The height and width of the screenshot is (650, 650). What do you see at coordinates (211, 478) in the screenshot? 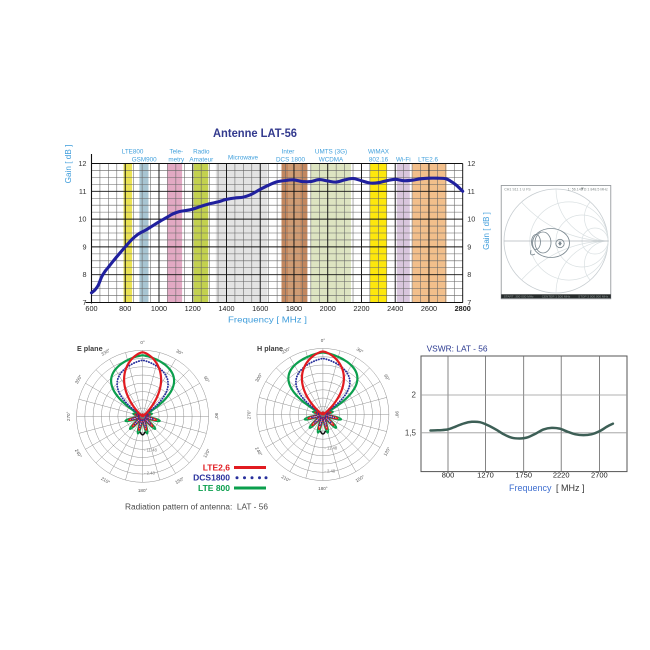
I see `svg-text: DCS1800` at bounding box center [211, 478].